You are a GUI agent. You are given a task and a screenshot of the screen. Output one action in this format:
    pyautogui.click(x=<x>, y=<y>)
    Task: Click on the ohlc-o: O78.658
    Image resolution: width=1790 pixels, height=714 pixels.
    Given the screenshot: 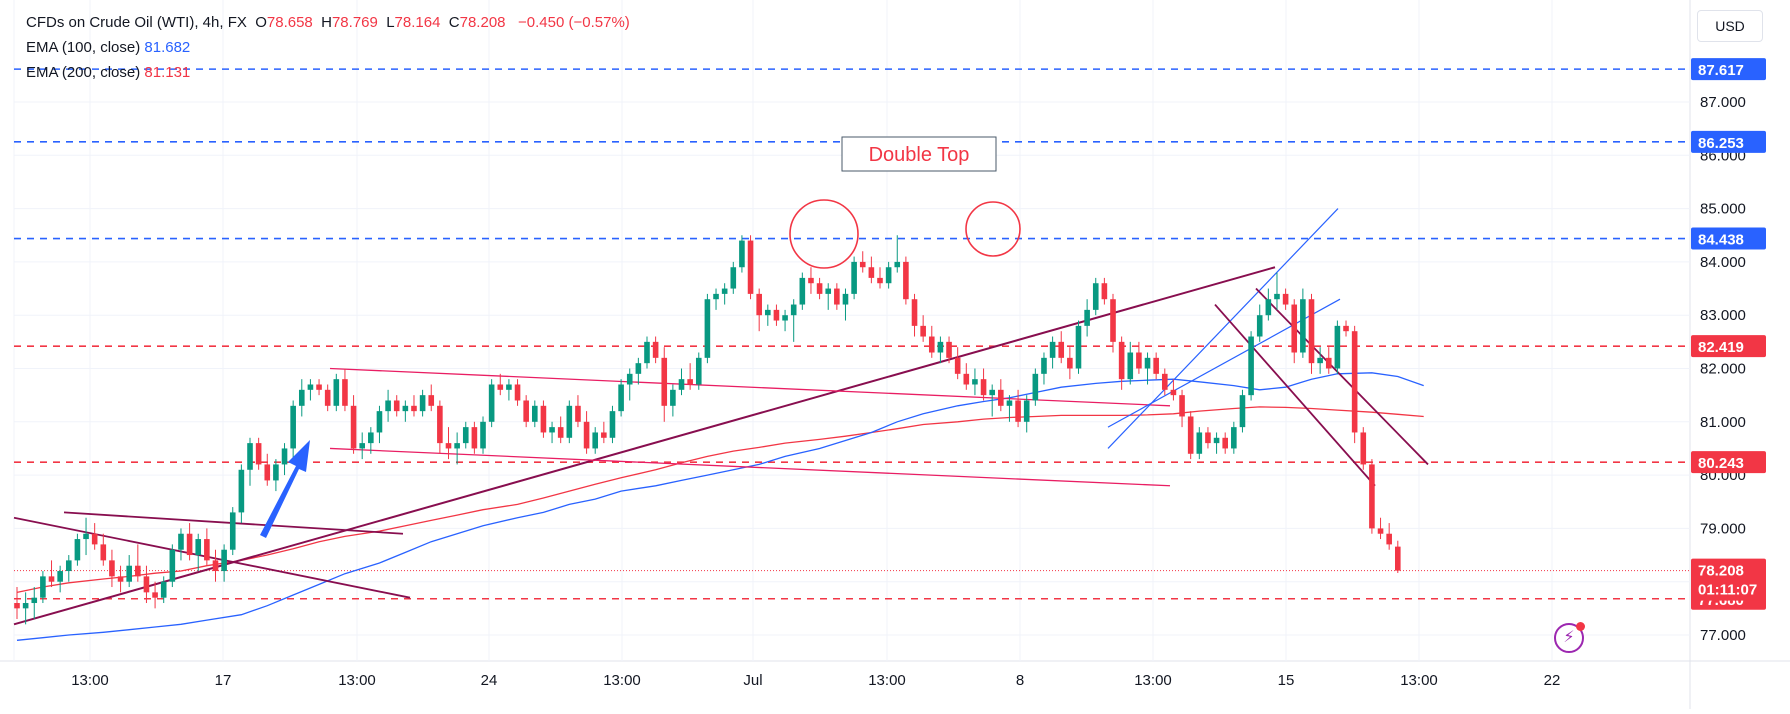 What is the action you would take?
    pyautogui.click(x=284, y=22)
    